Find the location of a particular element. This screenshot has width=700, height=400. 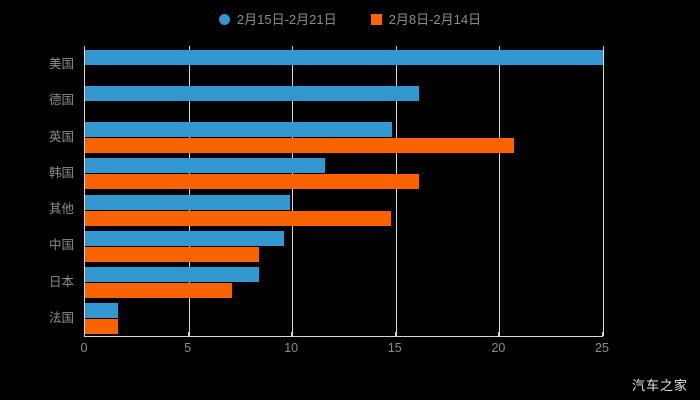

y-axis-label-1: 德国 is located at coordinates (61, 100).